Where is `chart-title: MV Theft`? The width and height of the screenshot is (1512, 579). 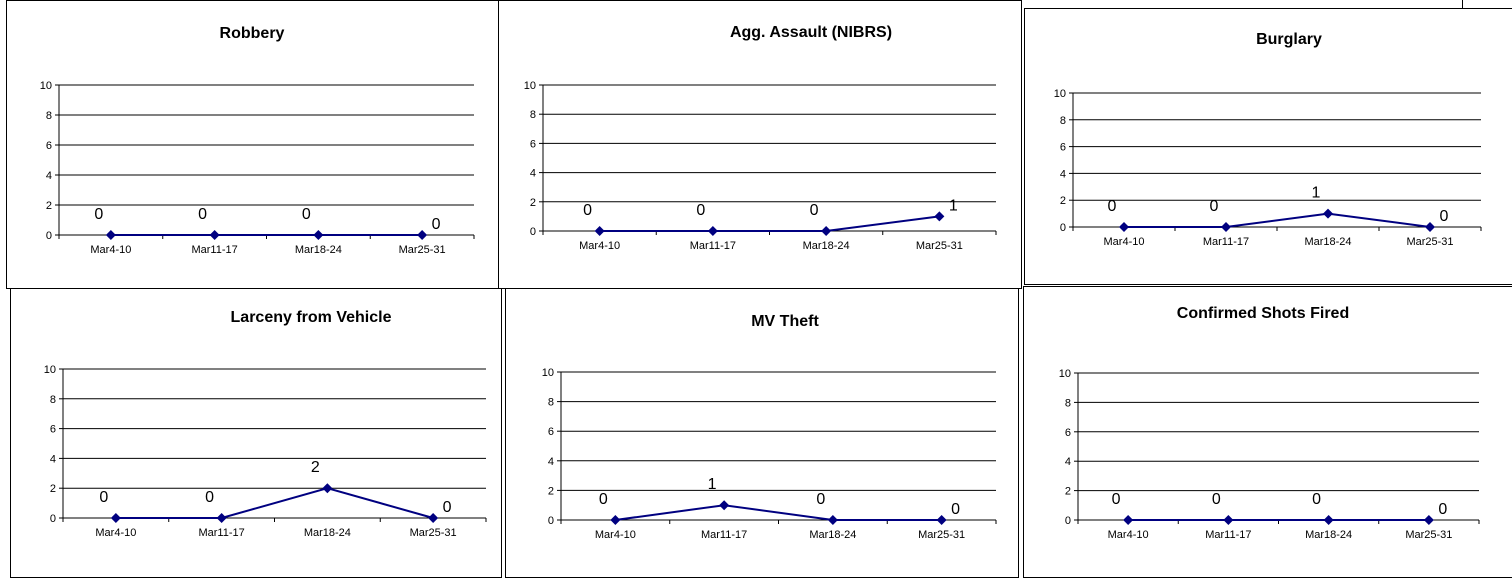 chart-title: MV Theft is located at coordinates (785, 321).